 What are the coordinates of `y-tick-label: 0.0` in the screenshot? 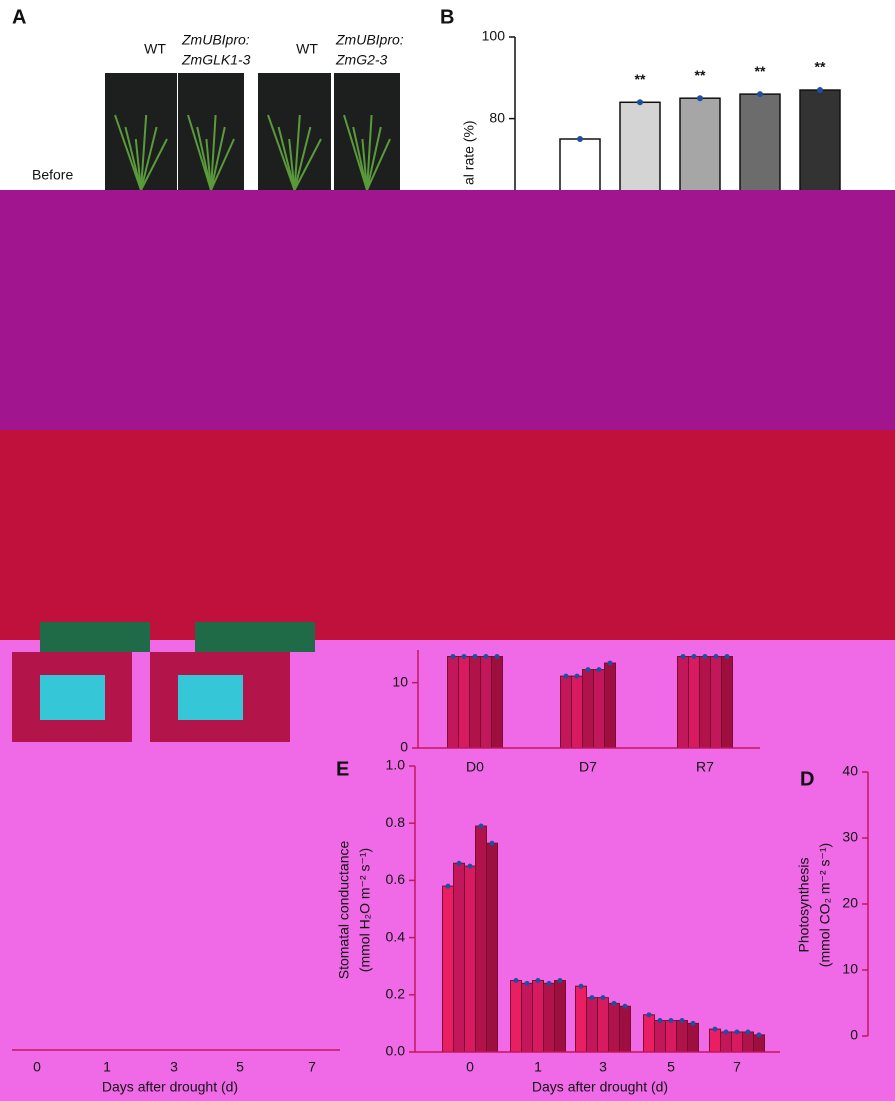 It's located at (396, 1051).